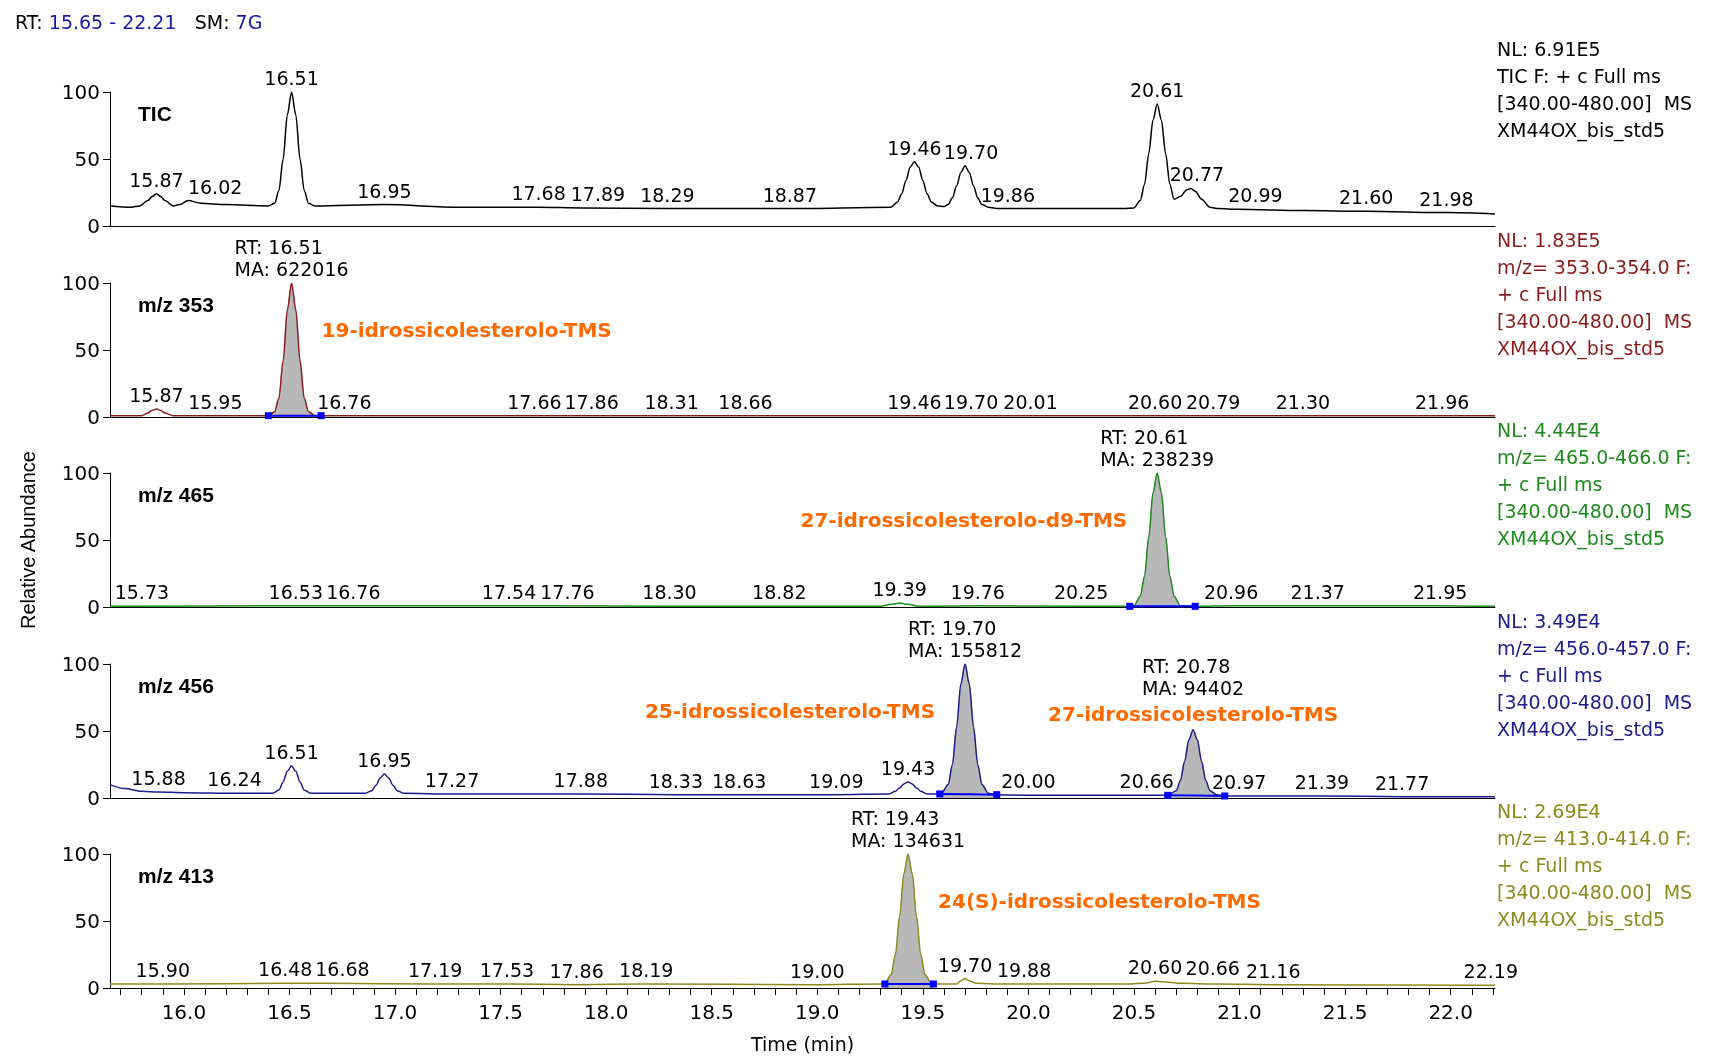 This screenshot has height=1058, width=1720. Describe the element at coordinates (509, 591) in the screenshot. I see `annotation: 17.54` at that location.